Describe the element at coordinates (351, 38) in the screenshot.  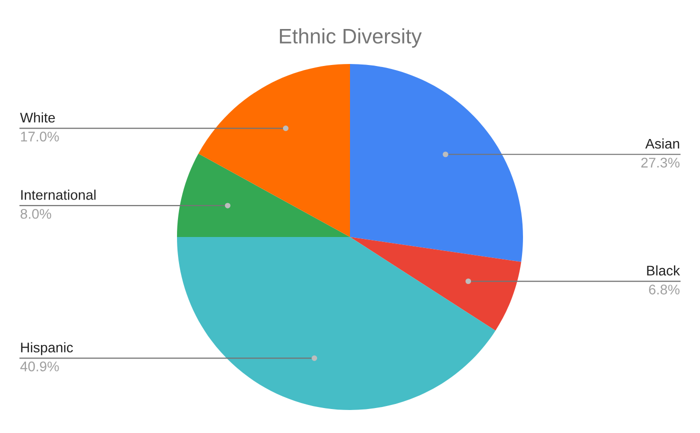
I see `chart-title: Ethnic Diversity` at that location.